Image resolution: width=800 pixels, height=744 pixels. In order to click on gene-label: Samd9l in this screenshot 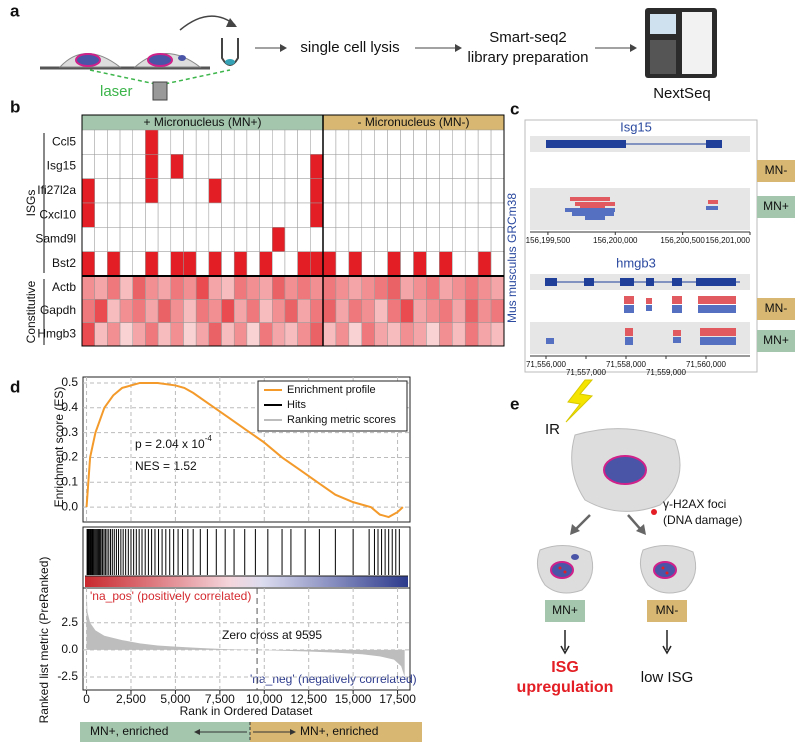, I will do `click(55, 239)`.